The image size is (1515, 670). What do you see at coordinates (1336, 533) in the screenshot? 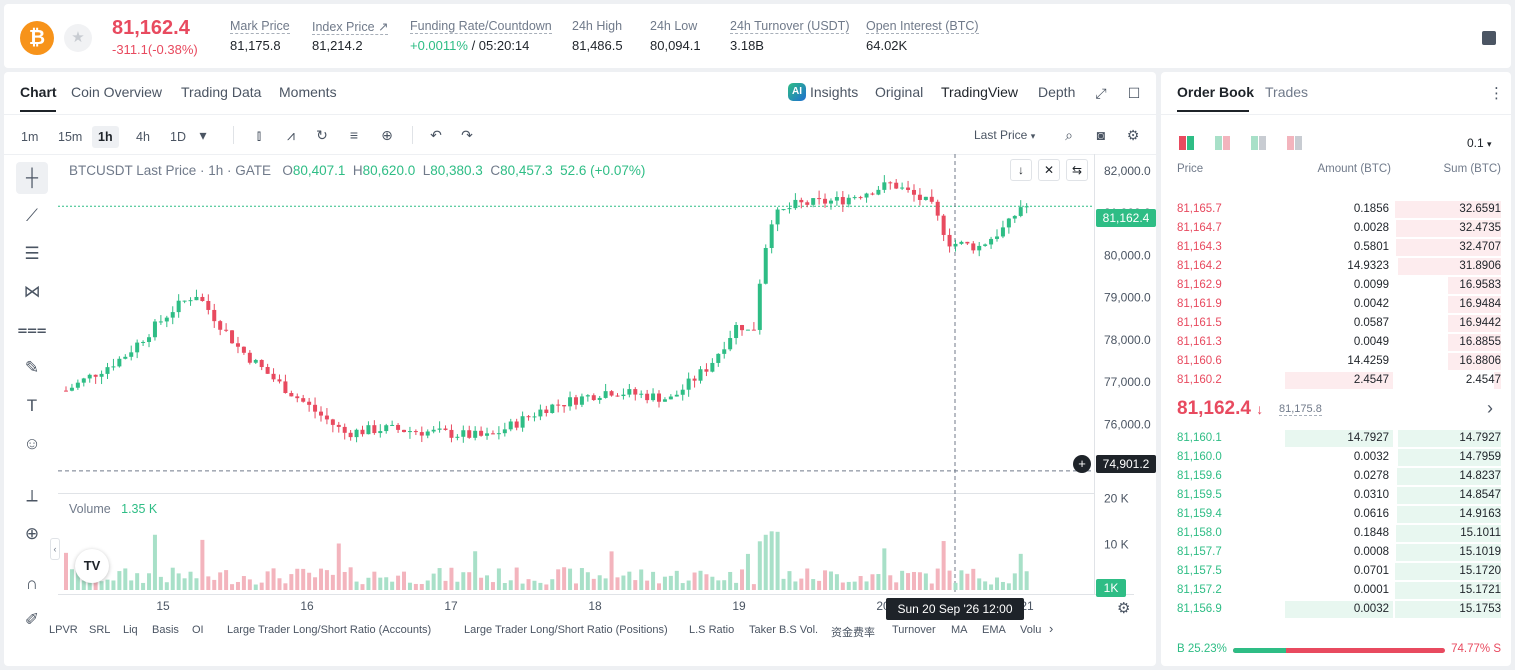
I see `bid-row: 81,158.0 0.1848 15.1011` at bounding box center [1336, 533].